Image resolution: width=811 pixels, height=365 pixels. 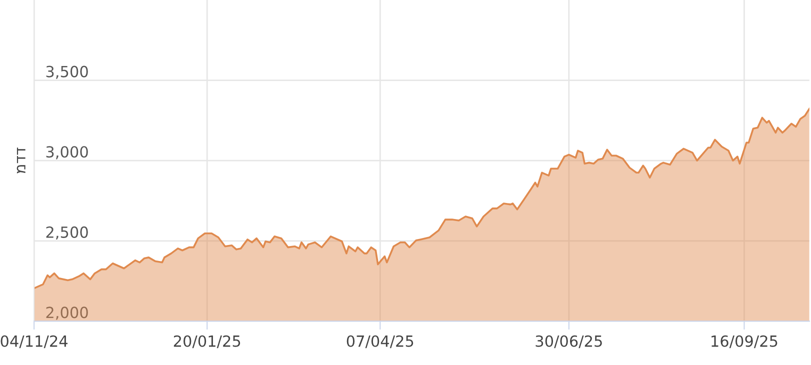 What do you see at coordinates (67, 313) in the screenshot?
I see `y-tick-label: 2,000` at bounding box center [67, 313].